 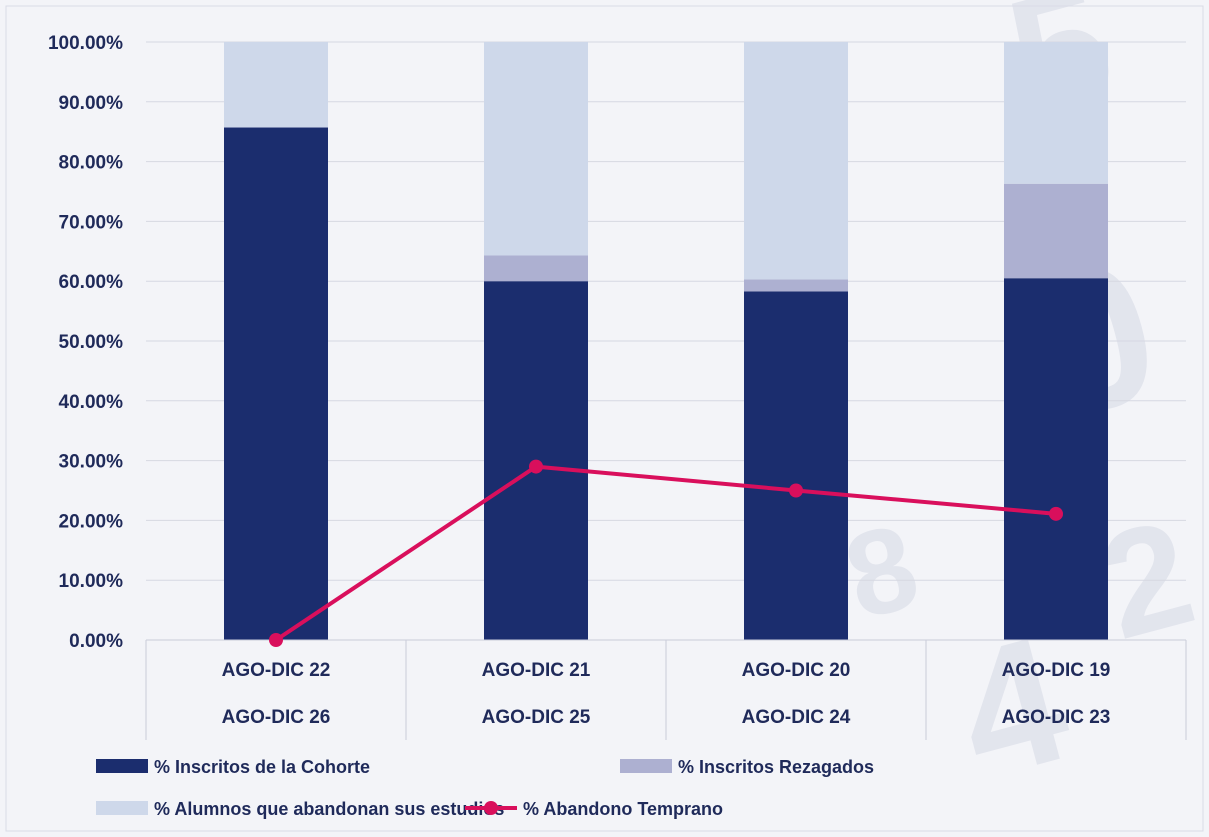 What do you see at coordinates (91, 402) in the screenshot?
I see `y-tick-label: 40.00%` at bounding box center [91, 402].